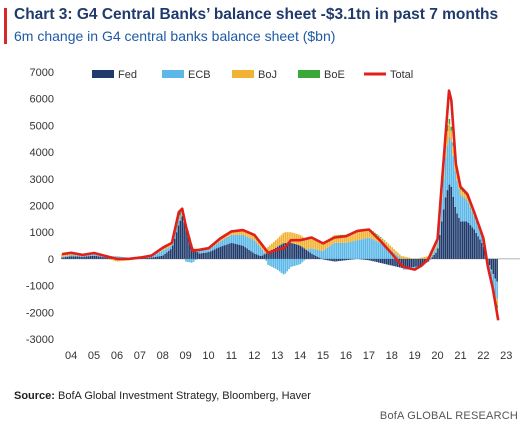 This screenshot has height=442, width=530. Describe the element at coordinates (42, 207) in the screenshot. I see `y-tick-label: 2000` at that location.